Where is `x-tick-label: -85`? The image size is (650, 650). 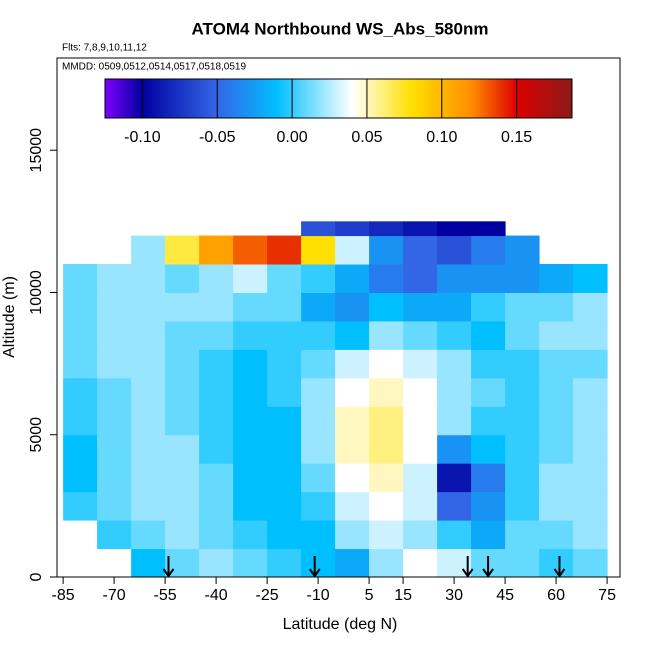 x-tick-label: -85 is located at coordinates (63, 595).